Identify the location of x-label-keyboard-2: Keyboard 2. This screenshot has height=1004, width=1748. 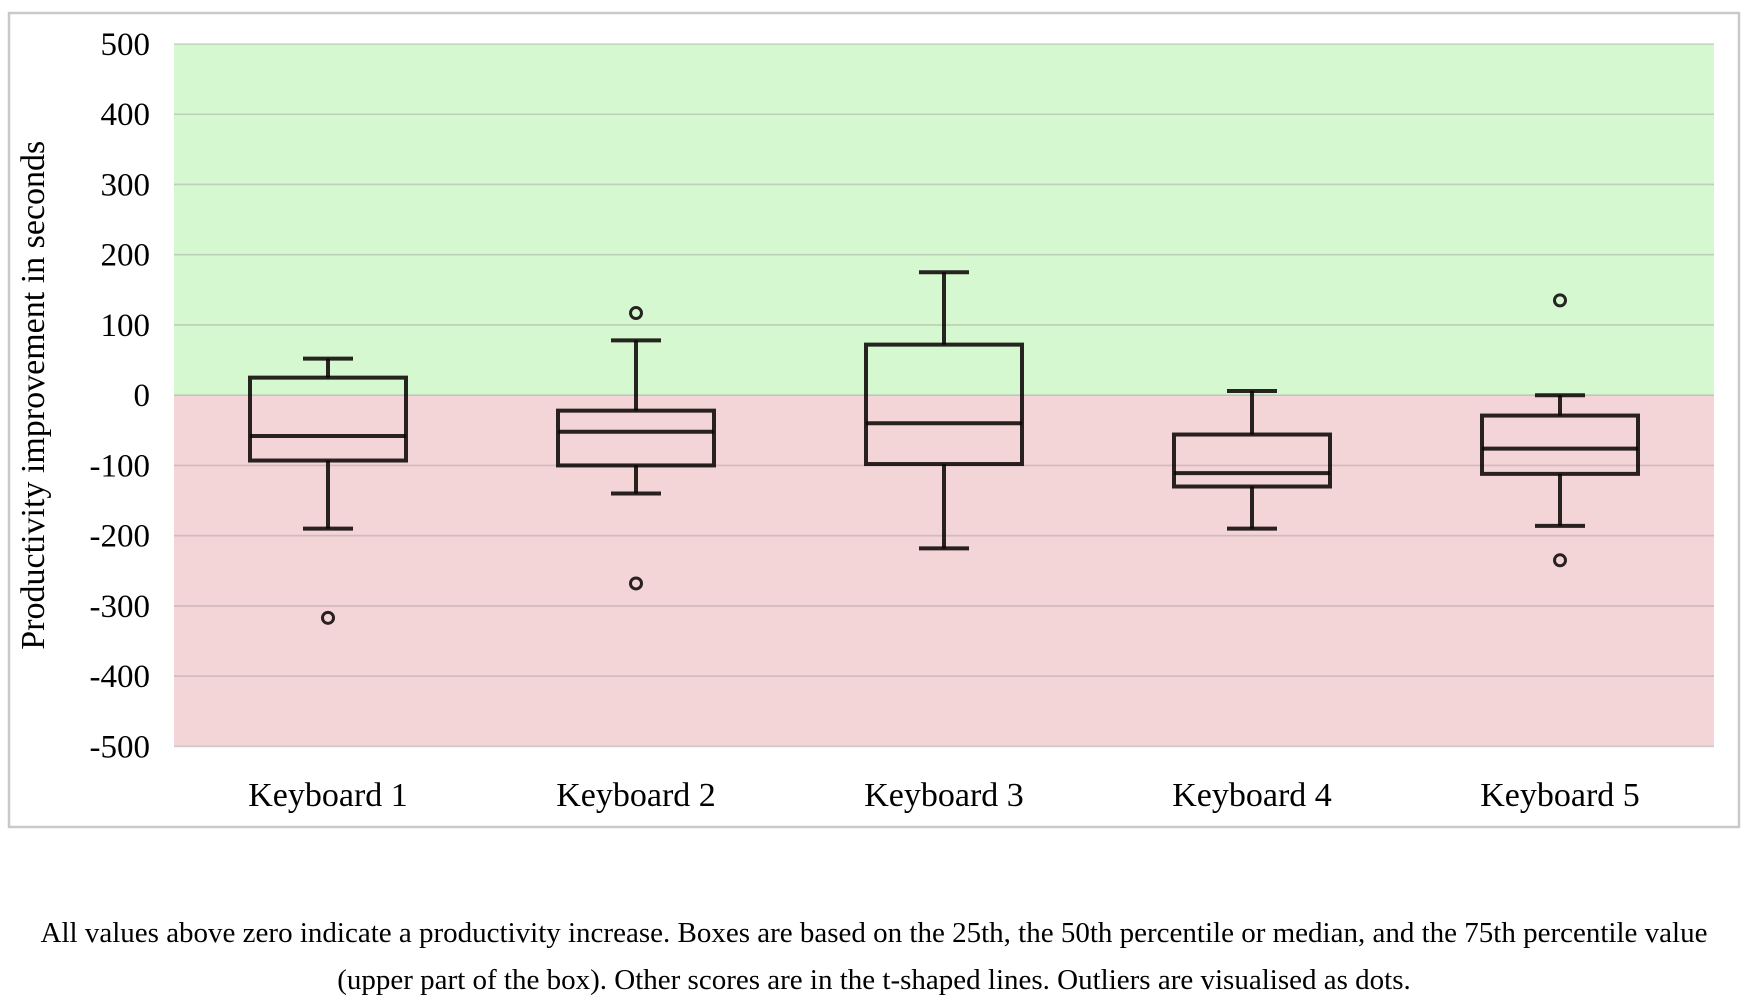
(636, 795).